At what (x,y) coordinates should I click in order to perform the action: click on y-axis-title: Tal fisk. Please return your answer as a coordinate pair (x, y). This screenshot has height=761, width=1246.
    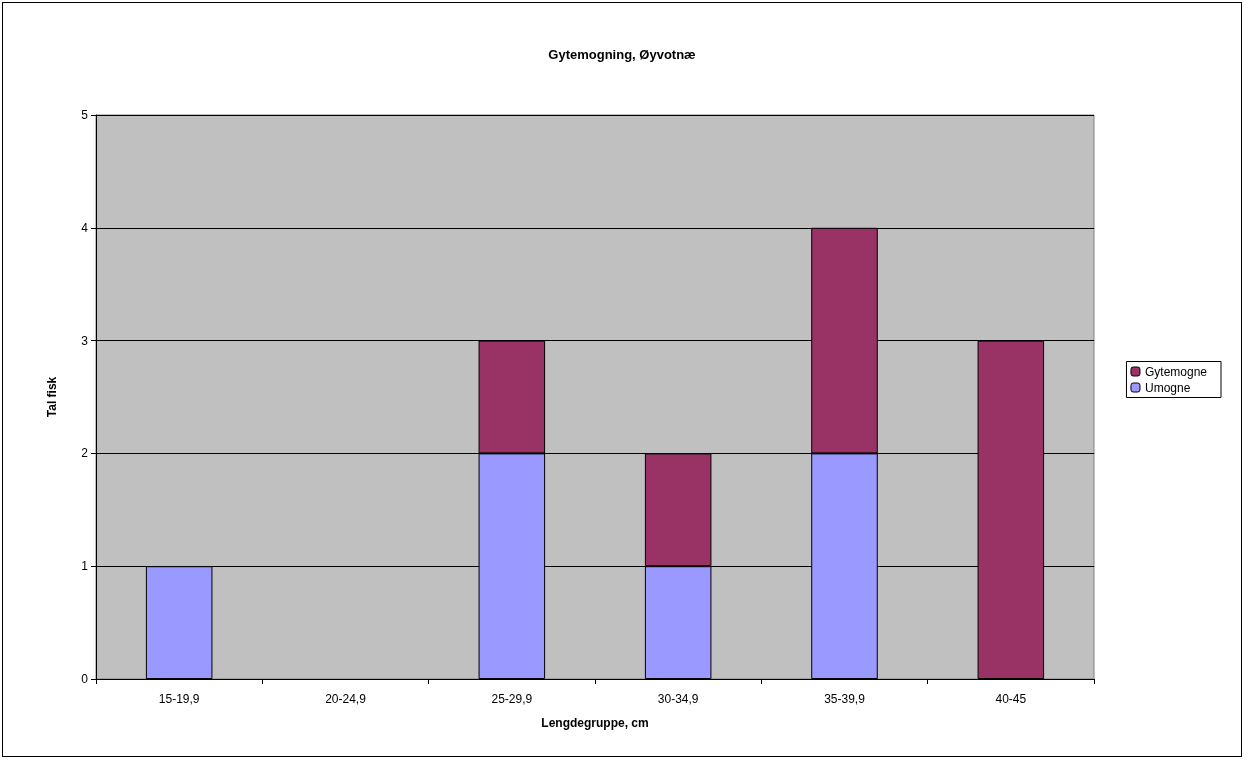
    Looking at the image, I should click on (52, 397).